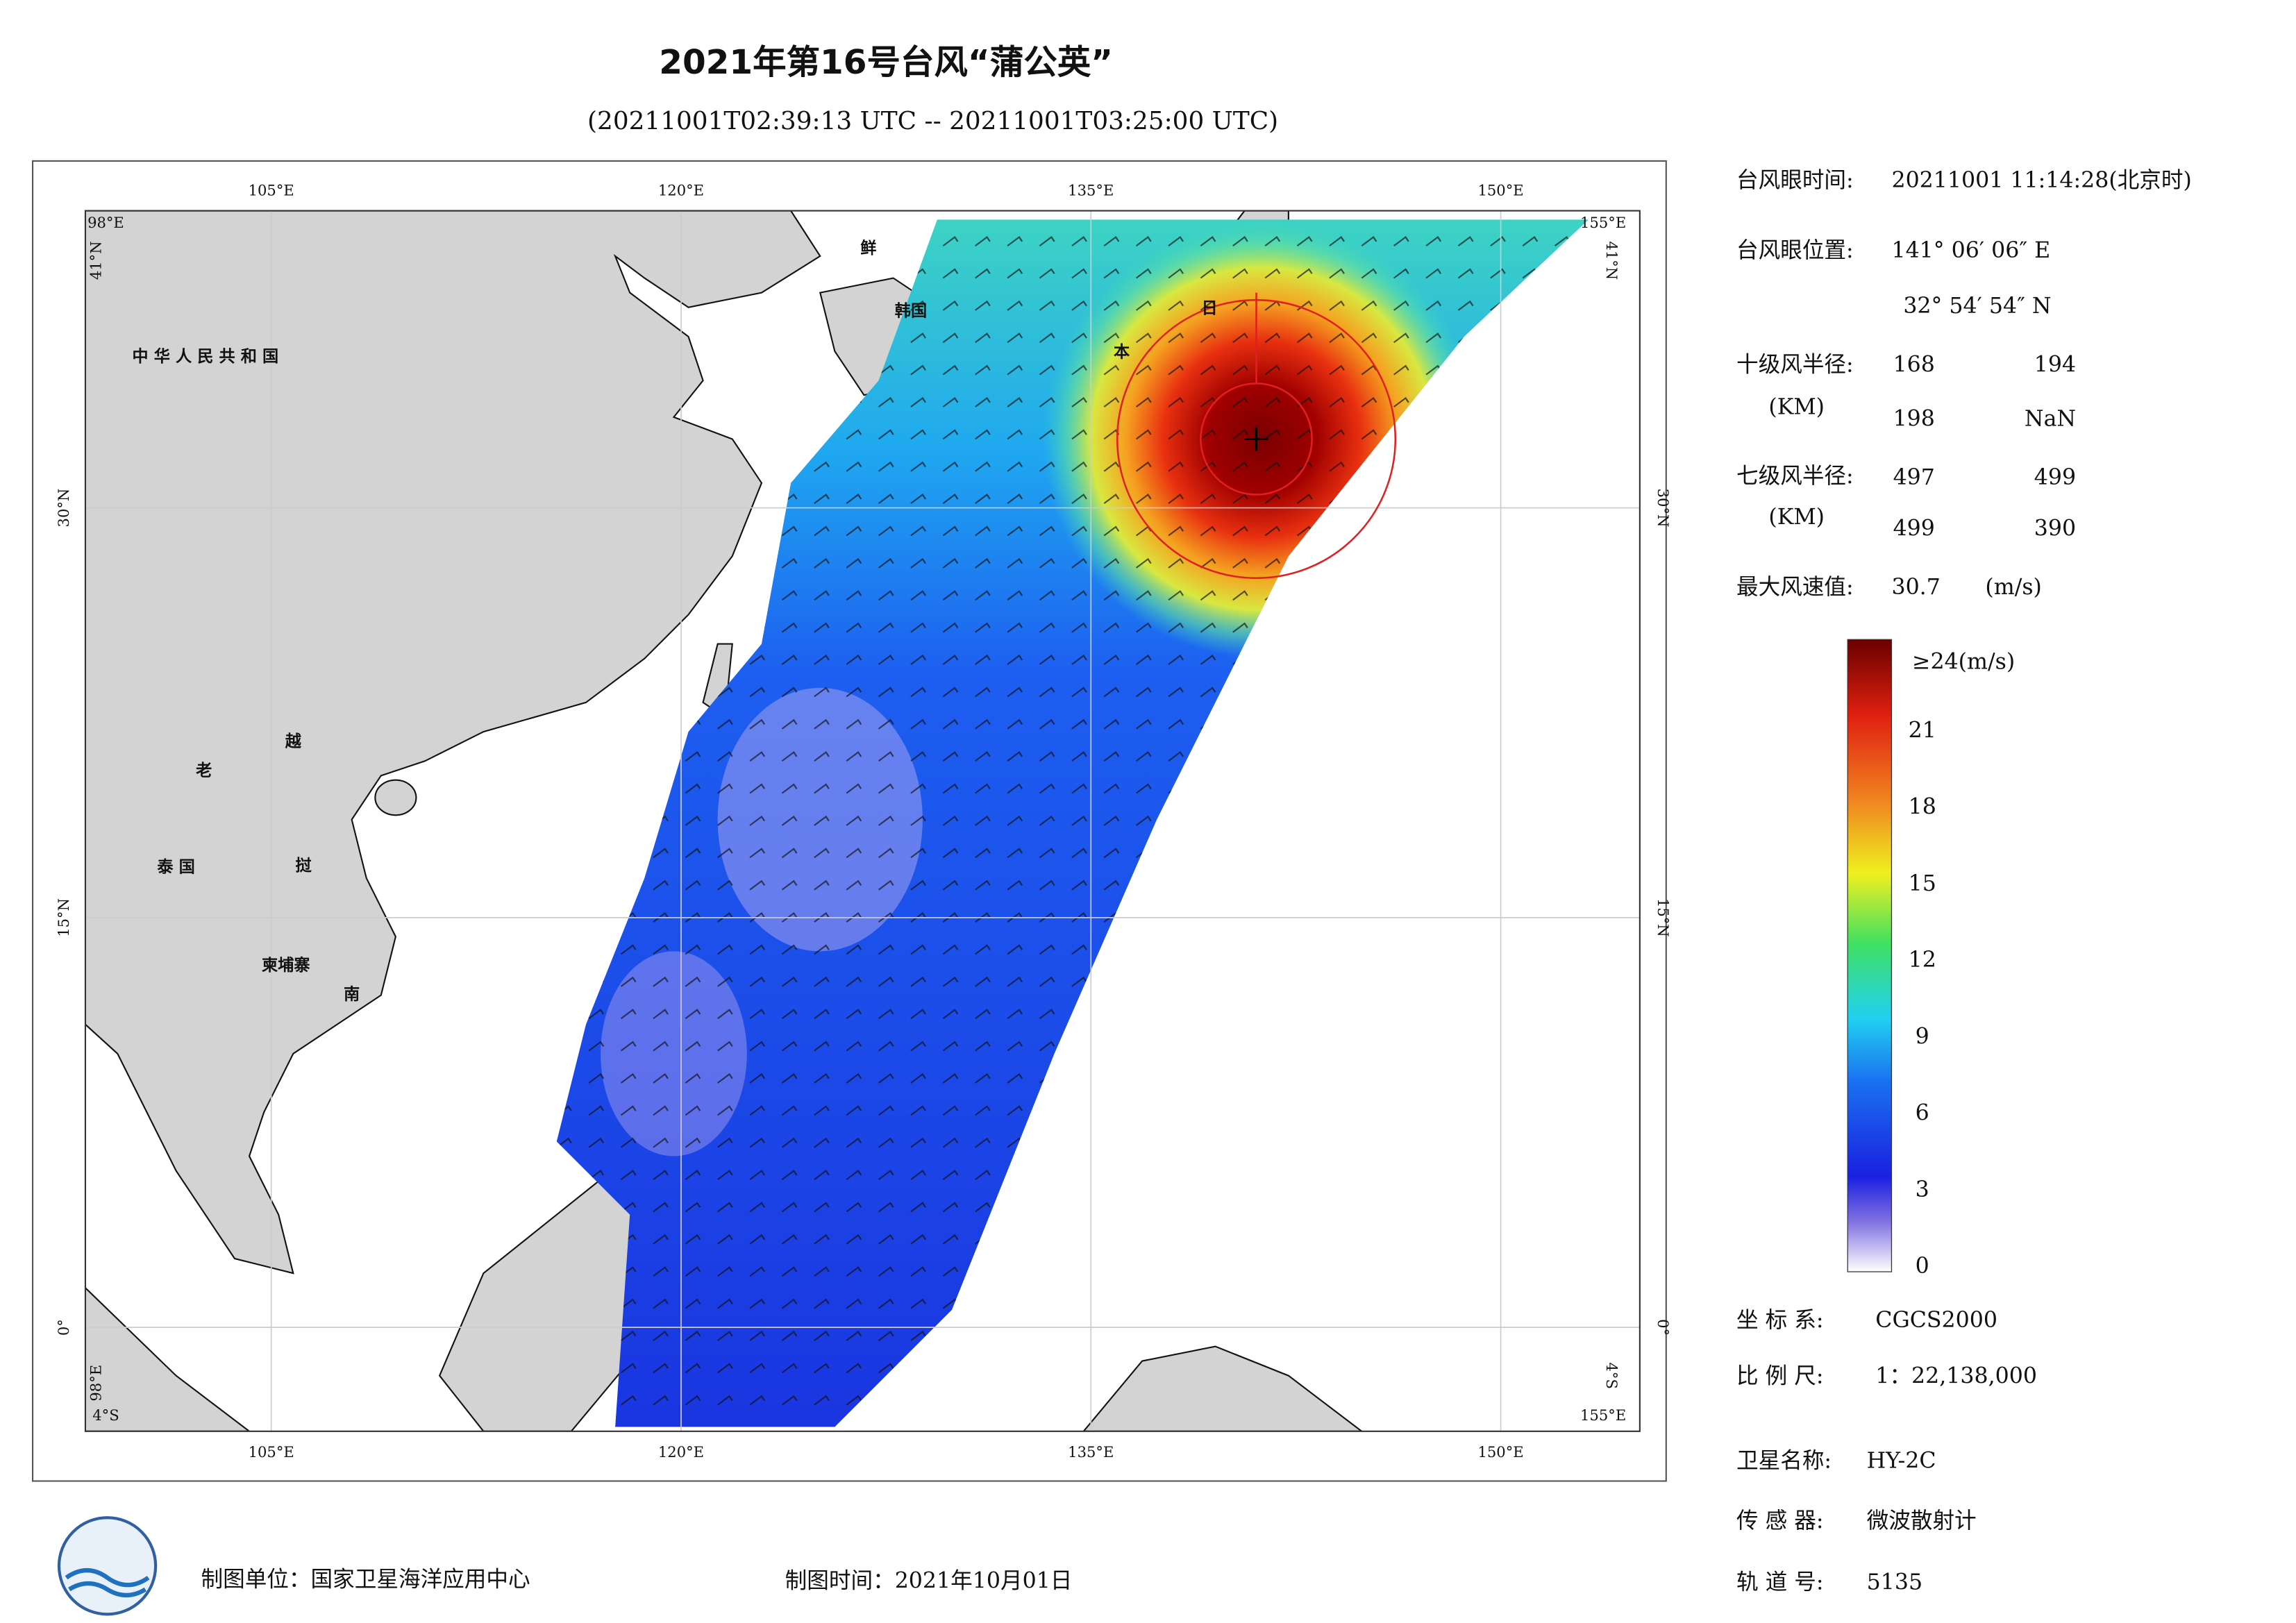  I want to click on logo, so click(107, 1566).